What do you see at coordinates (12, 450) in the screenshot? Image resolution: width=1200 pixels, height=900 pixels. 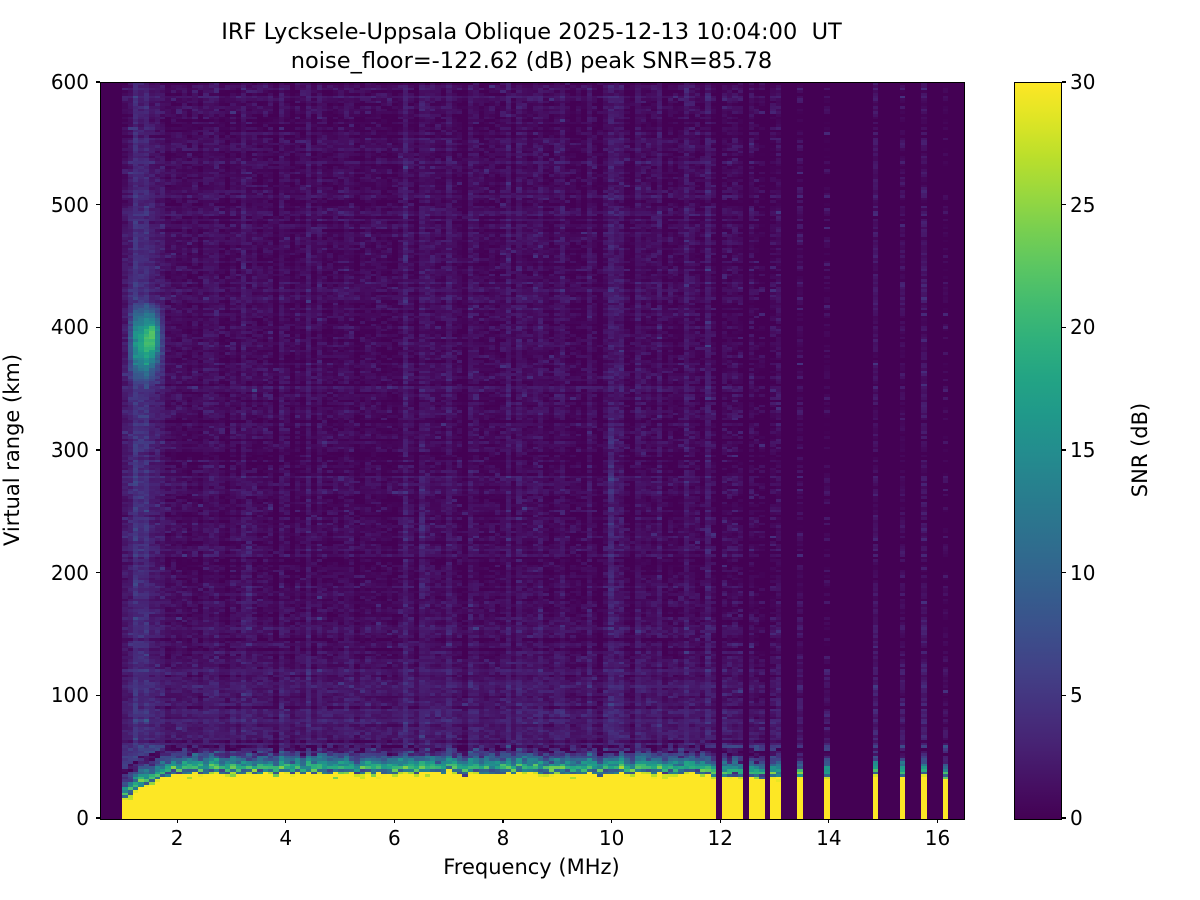 I see `y-axis-label: Virtual range (km)` at bounding box center [12, 450].